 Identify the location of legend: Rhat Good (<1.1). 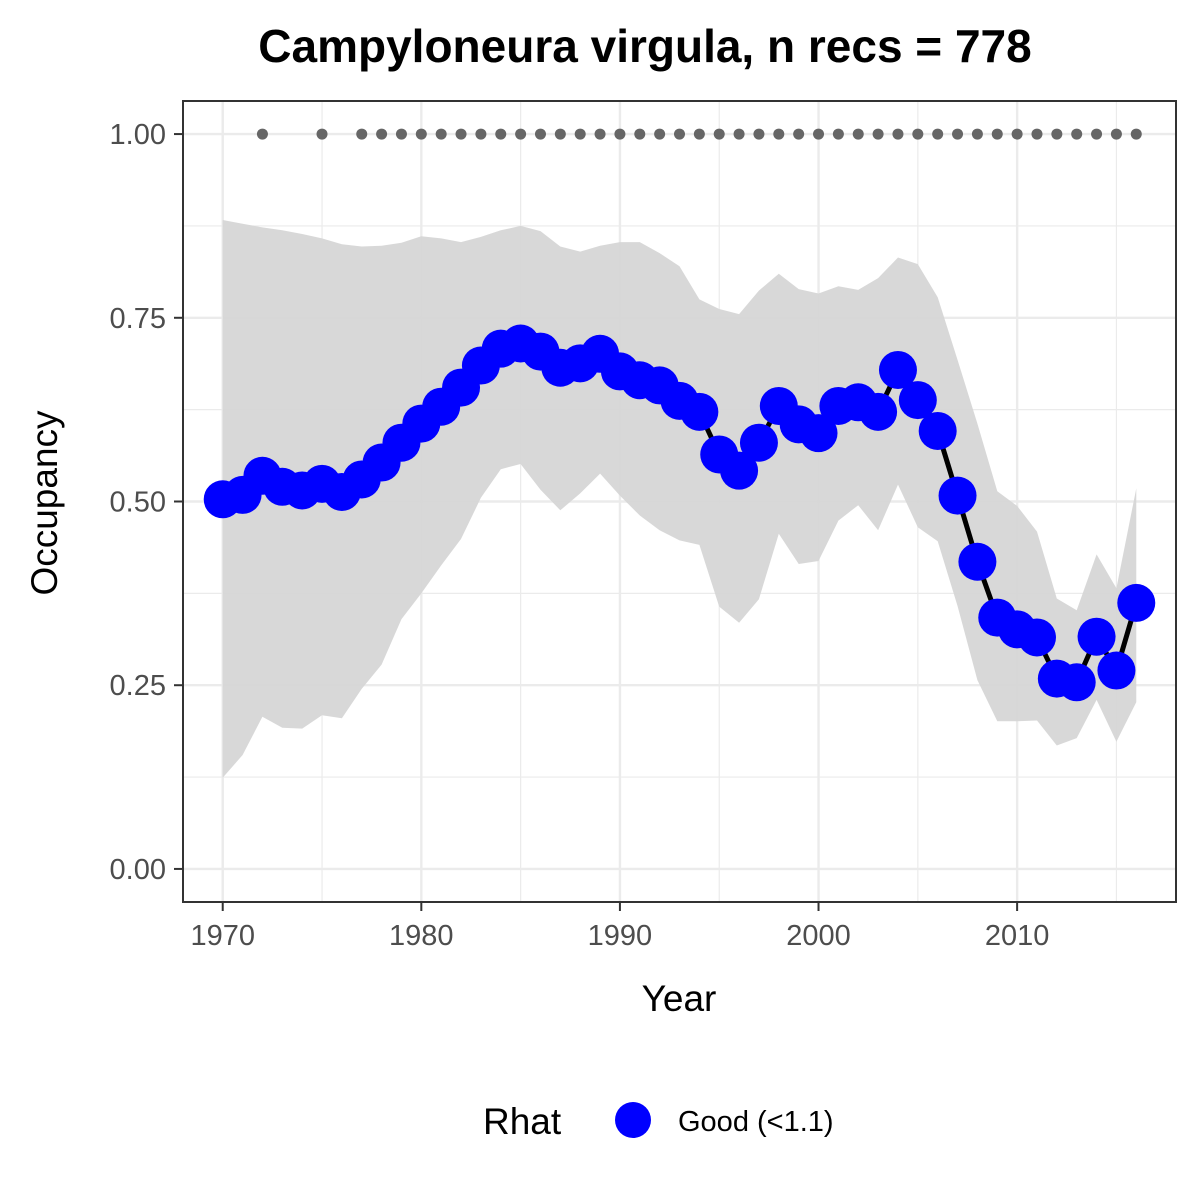
(658, 1121).